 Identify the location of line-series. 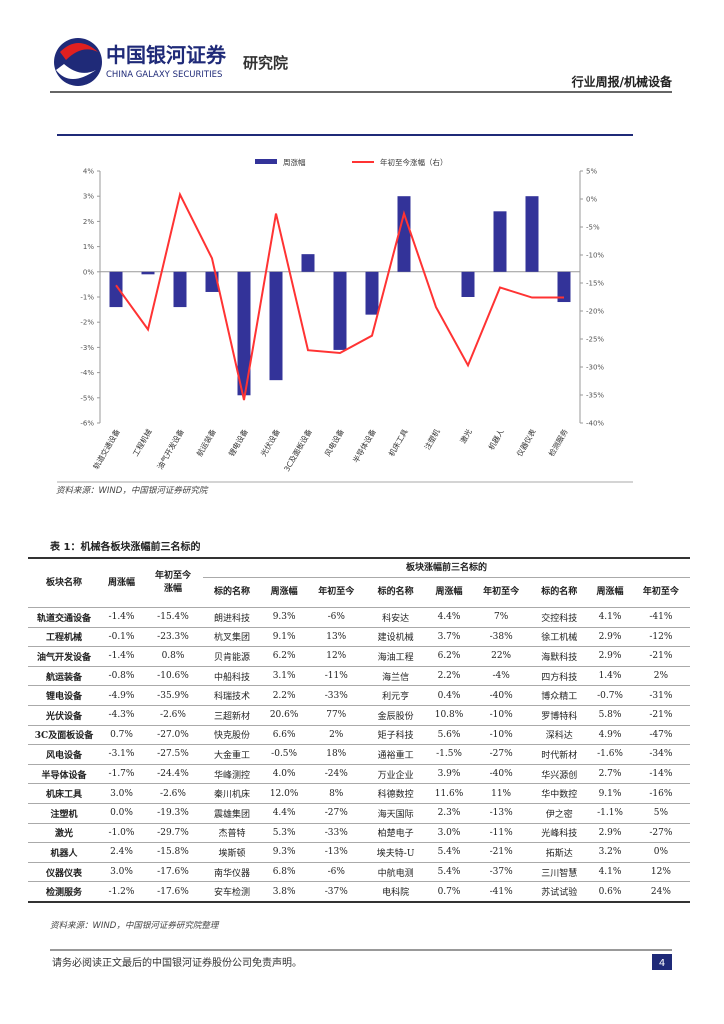
(339, 296).